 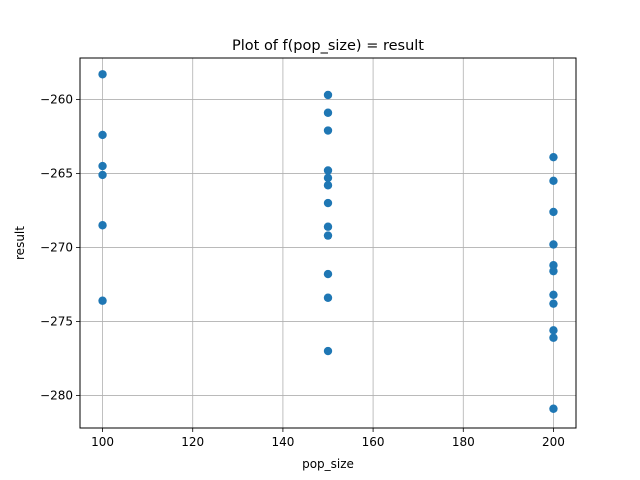 I want to click on x-axis: 100 120 140 160 180 200, so click(x=328, y=438).